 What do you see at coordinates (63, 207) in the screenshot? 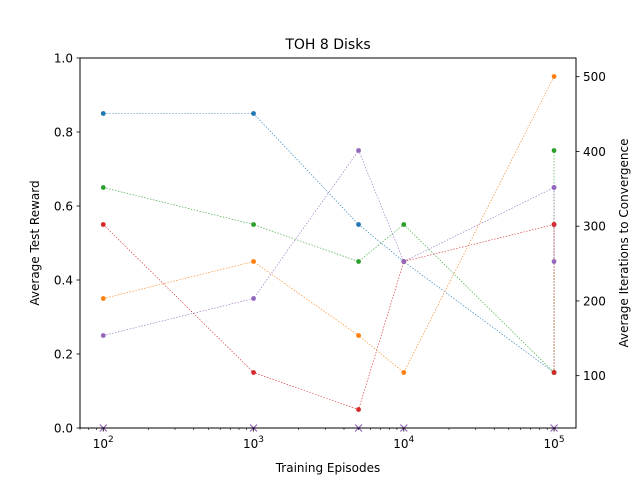
I see `y-left-tick-label: 0.6` at bounding box center [63, 207].